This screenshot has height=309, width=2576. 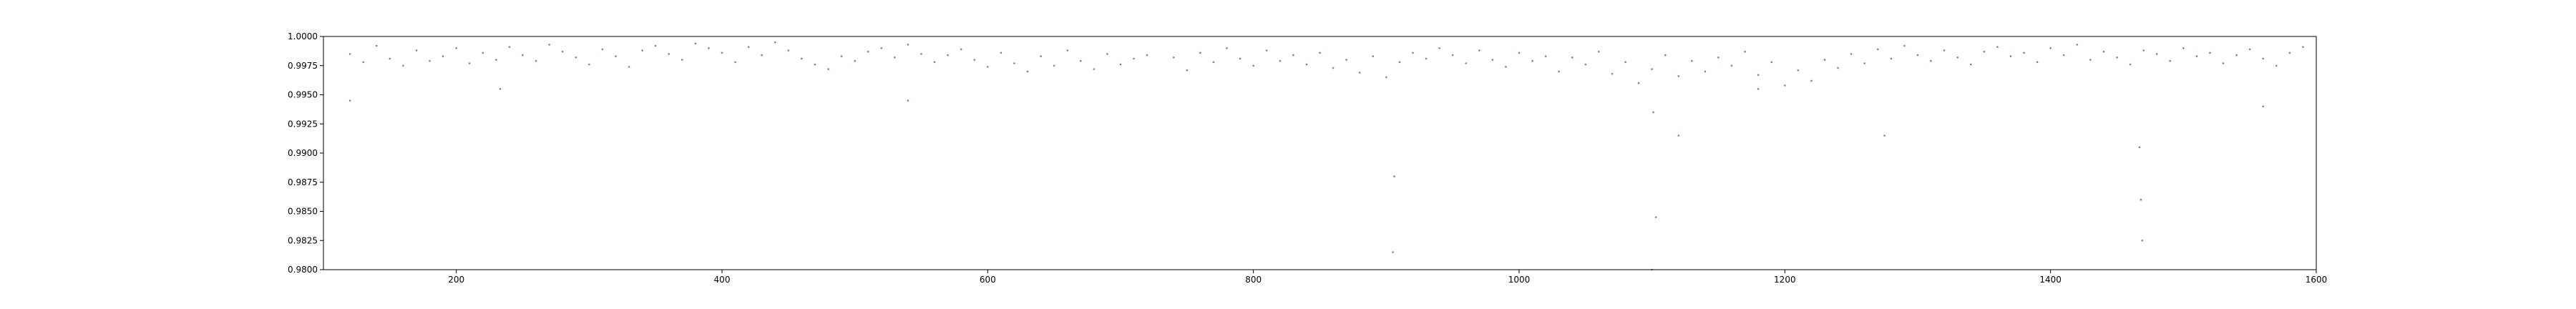 What do you see at coordinates (1519, 280) in the screenshot?
I see `x-tick-label: 1000` at bounding box center [1519, 280].